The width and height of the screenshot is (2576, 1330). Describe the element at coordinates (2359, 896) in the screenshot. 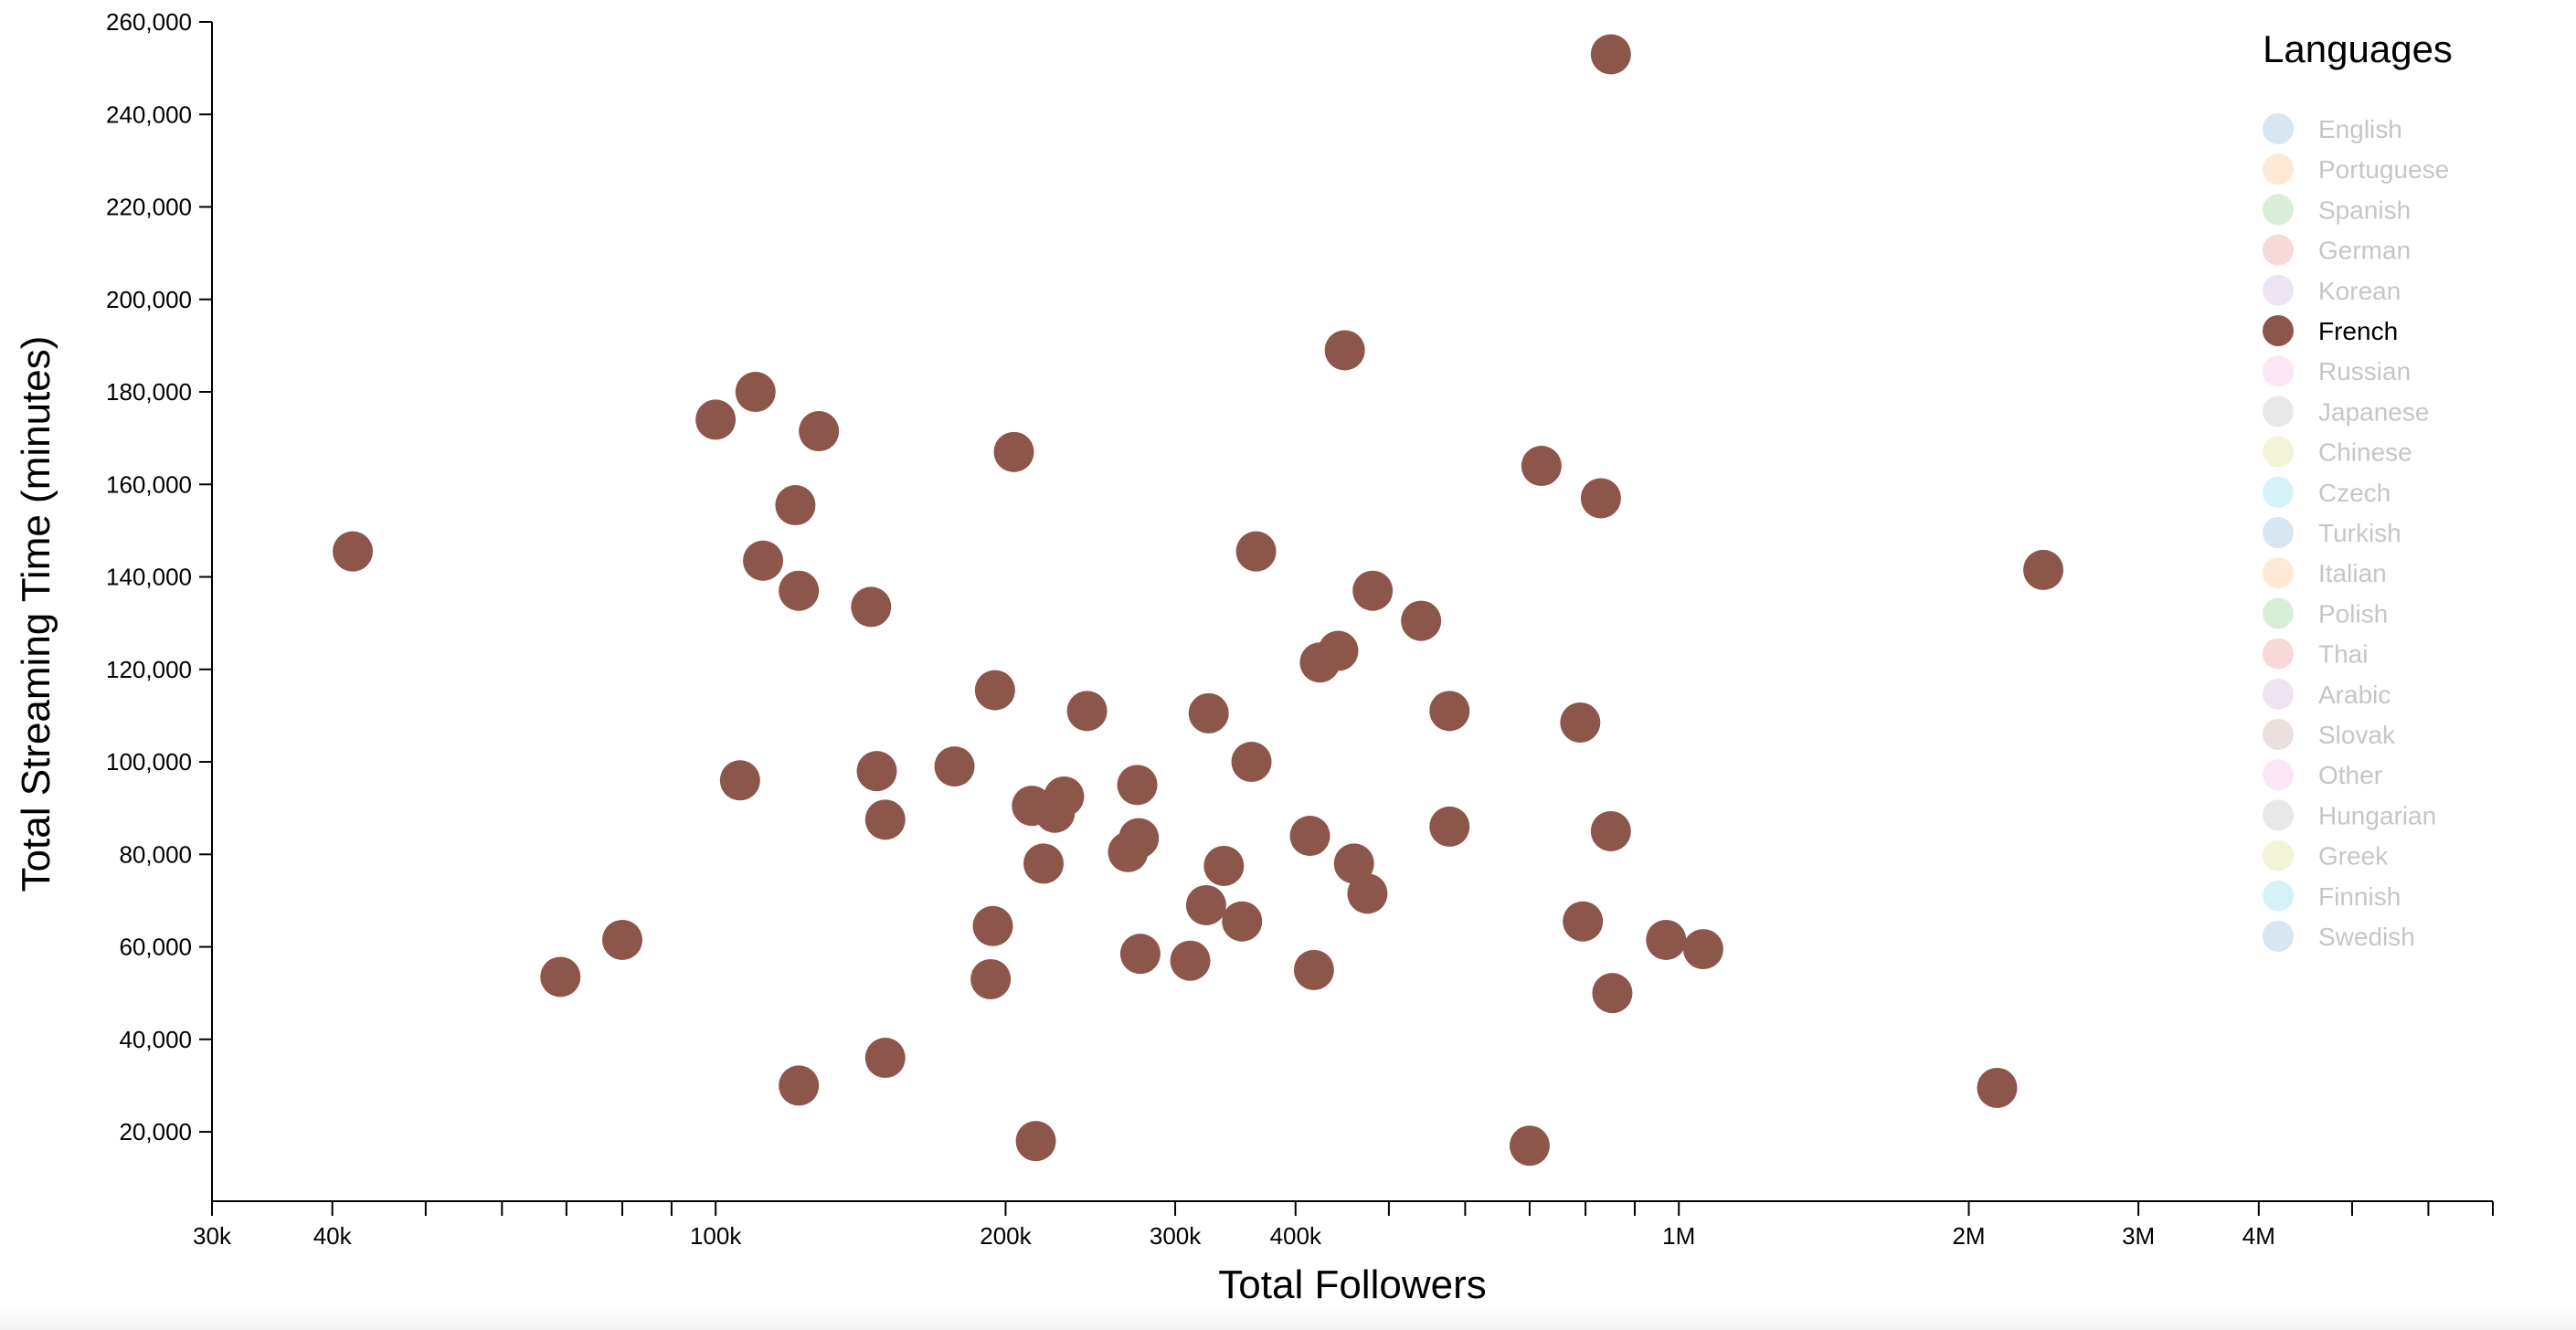

I see `legend-label: Finnish` at that location.